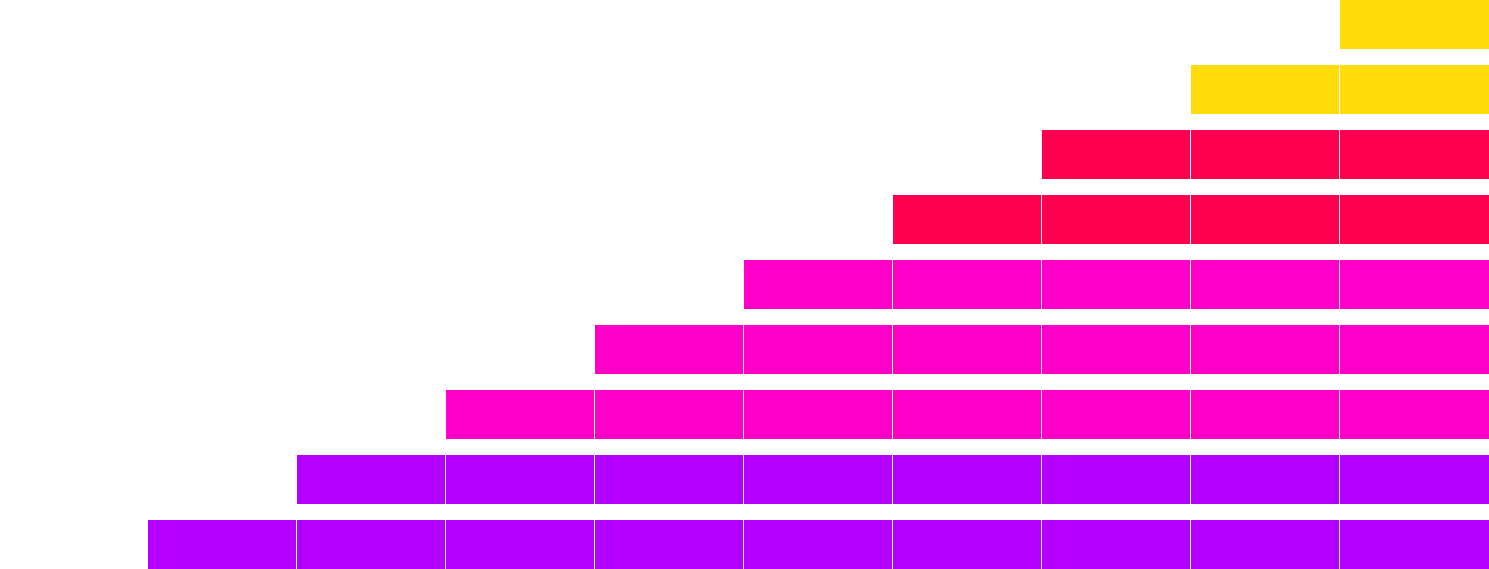 Image resolution: width=1489 pixels, height=569 pixels. What do you see at coordinates (1414, 154) in the screenshot?
I see `block-row3-col10` at bounding box center [1414, 154].